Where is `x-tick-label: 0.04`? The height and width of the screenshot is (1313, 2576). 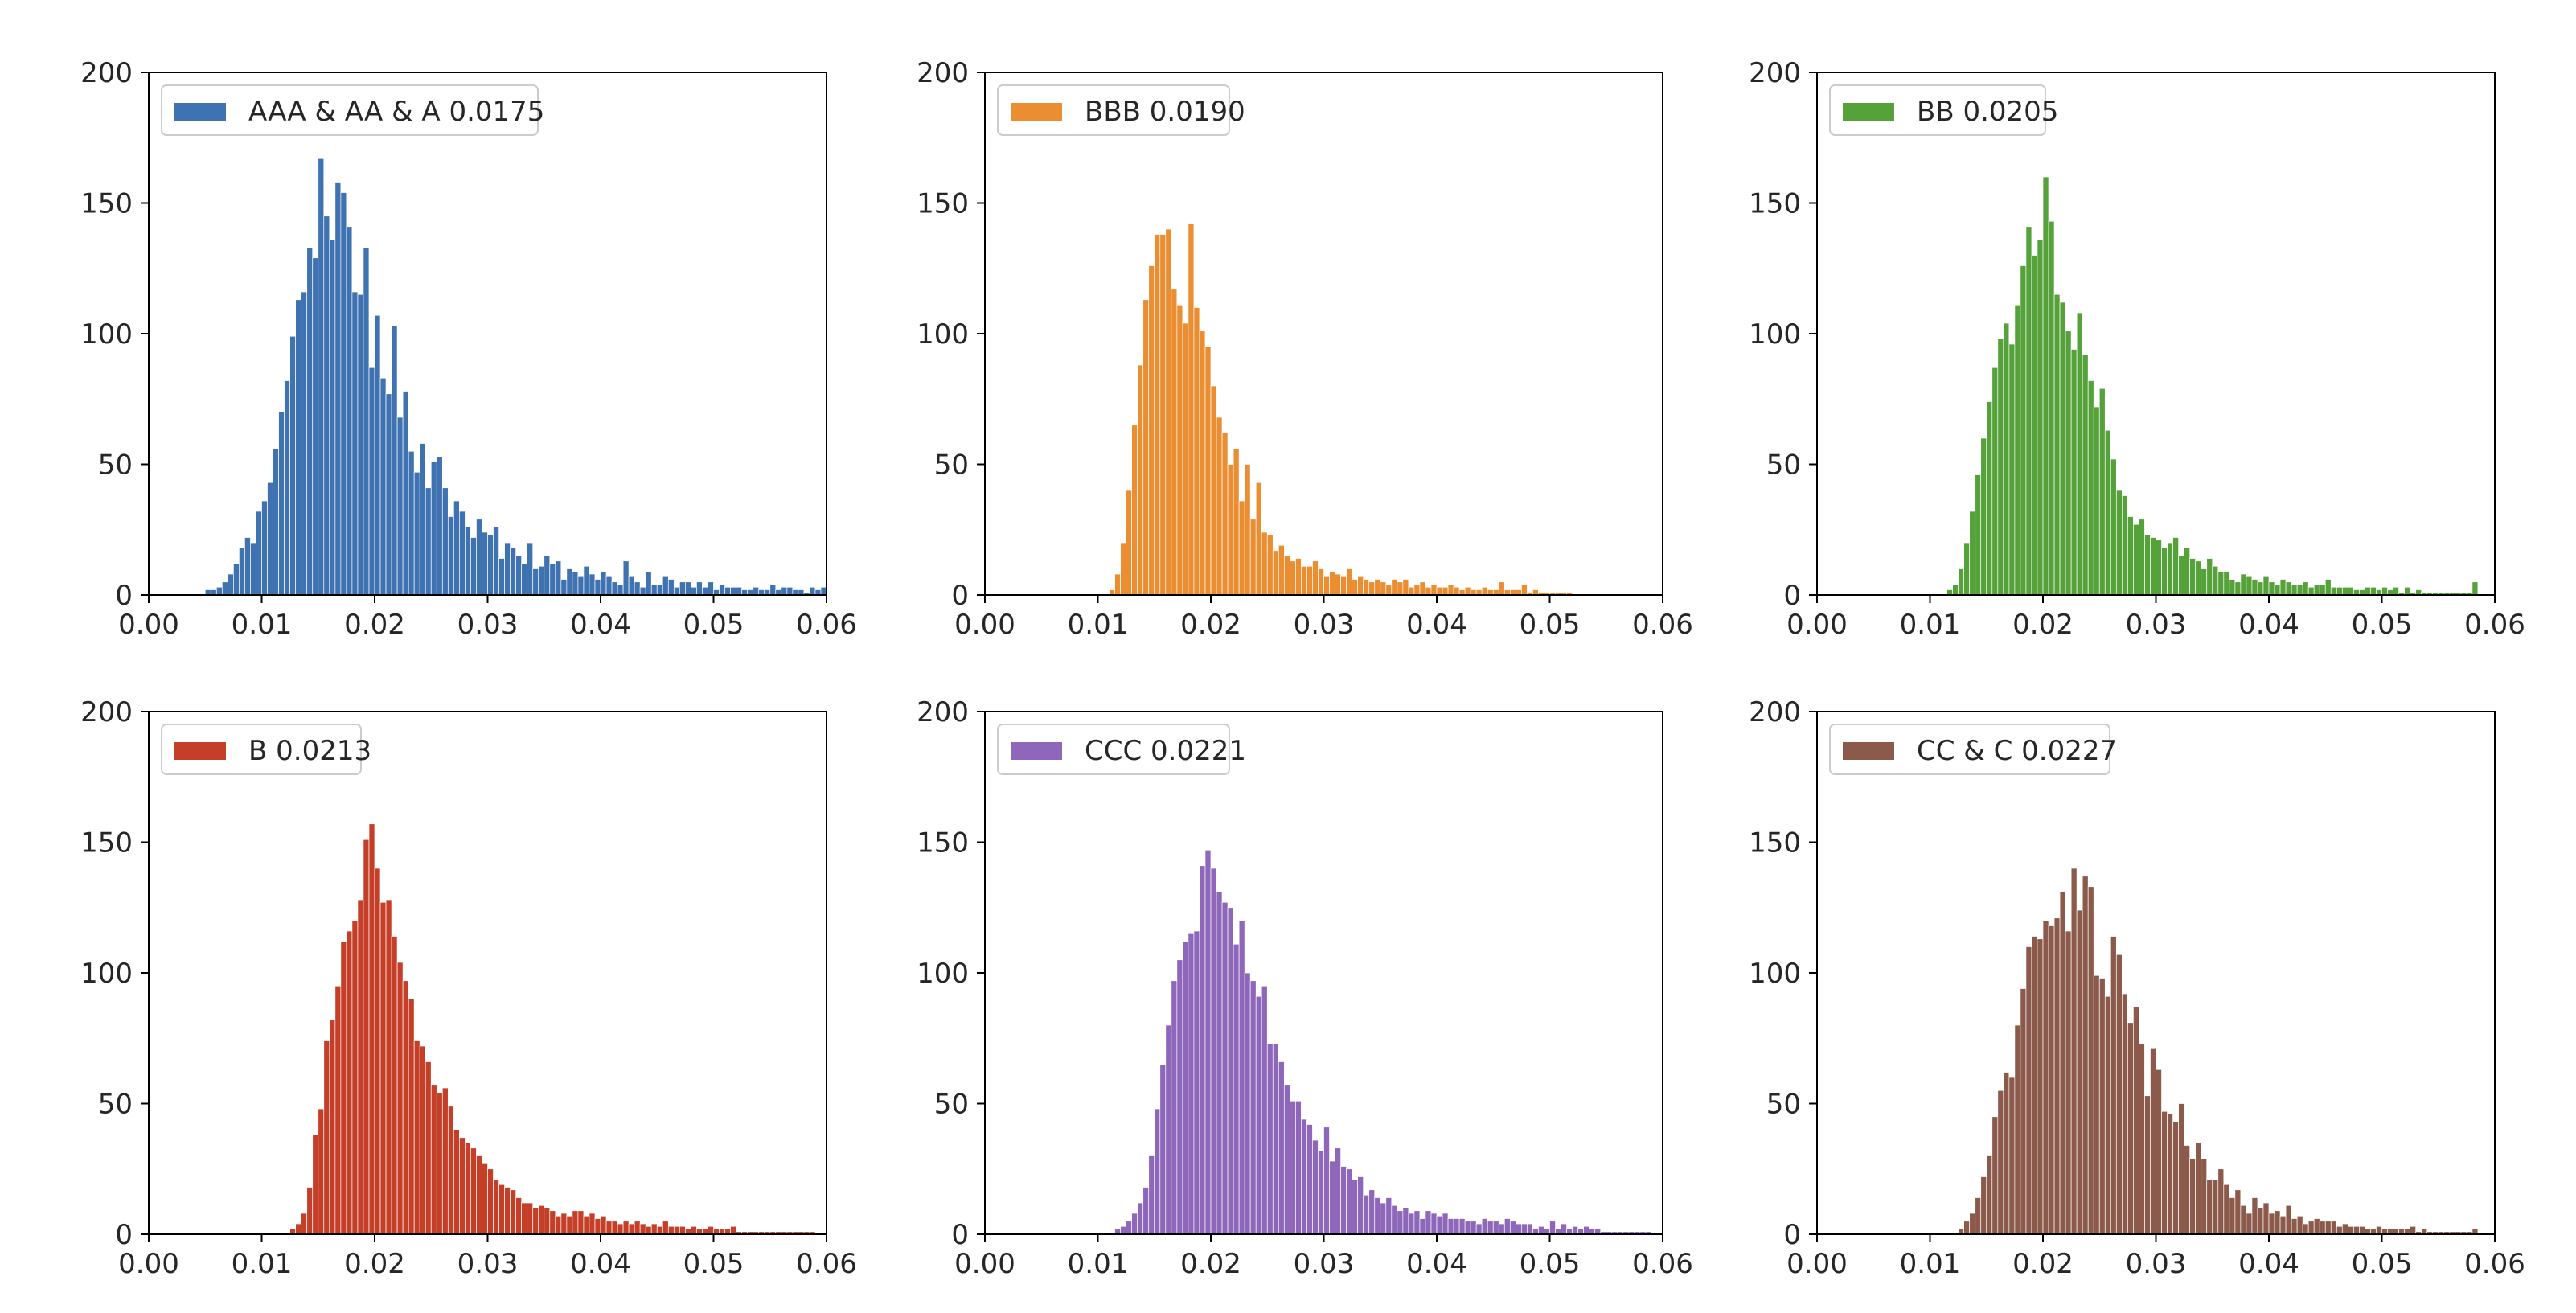
x-tick-label: 0.04 is located at coordinates (1436, 1264).